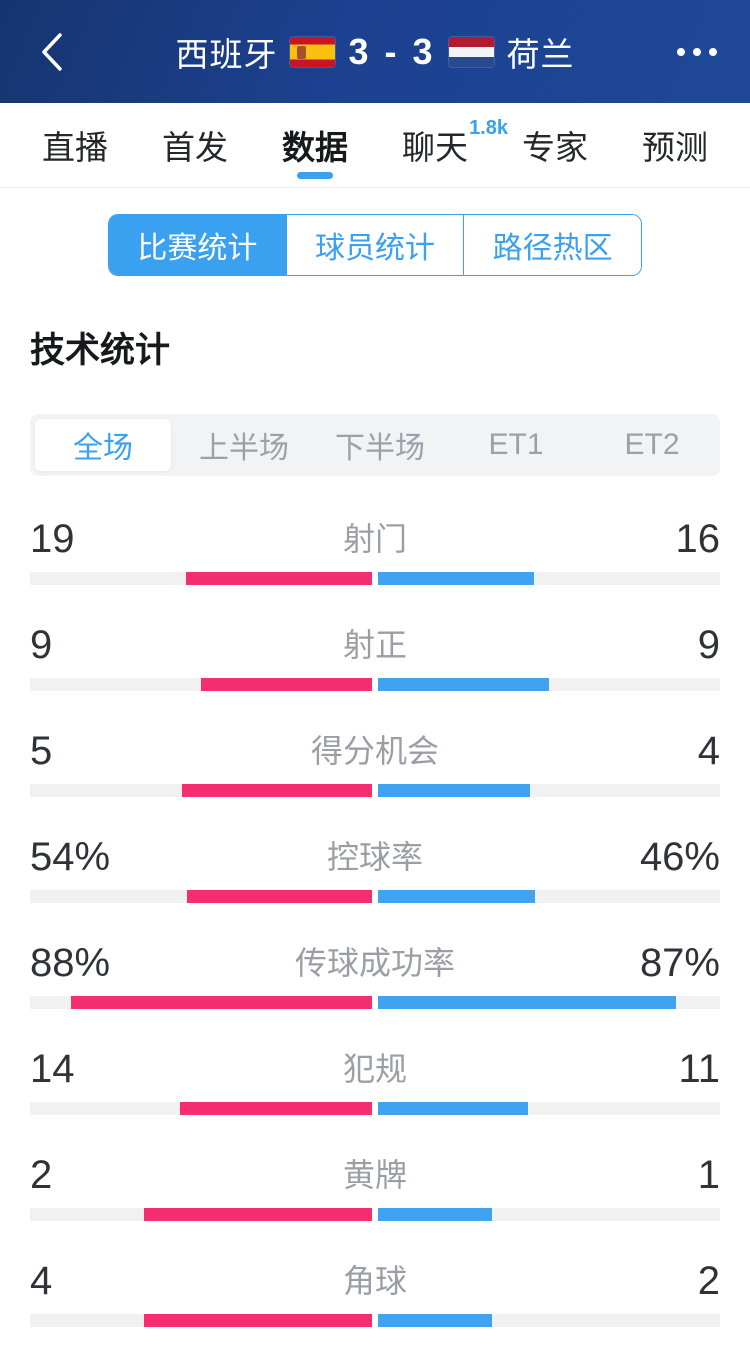  What do you see at coordinates (435, 147) in the screenshot?
I see `nav-tab-label: 聊天` at bounding box center [435, 147].